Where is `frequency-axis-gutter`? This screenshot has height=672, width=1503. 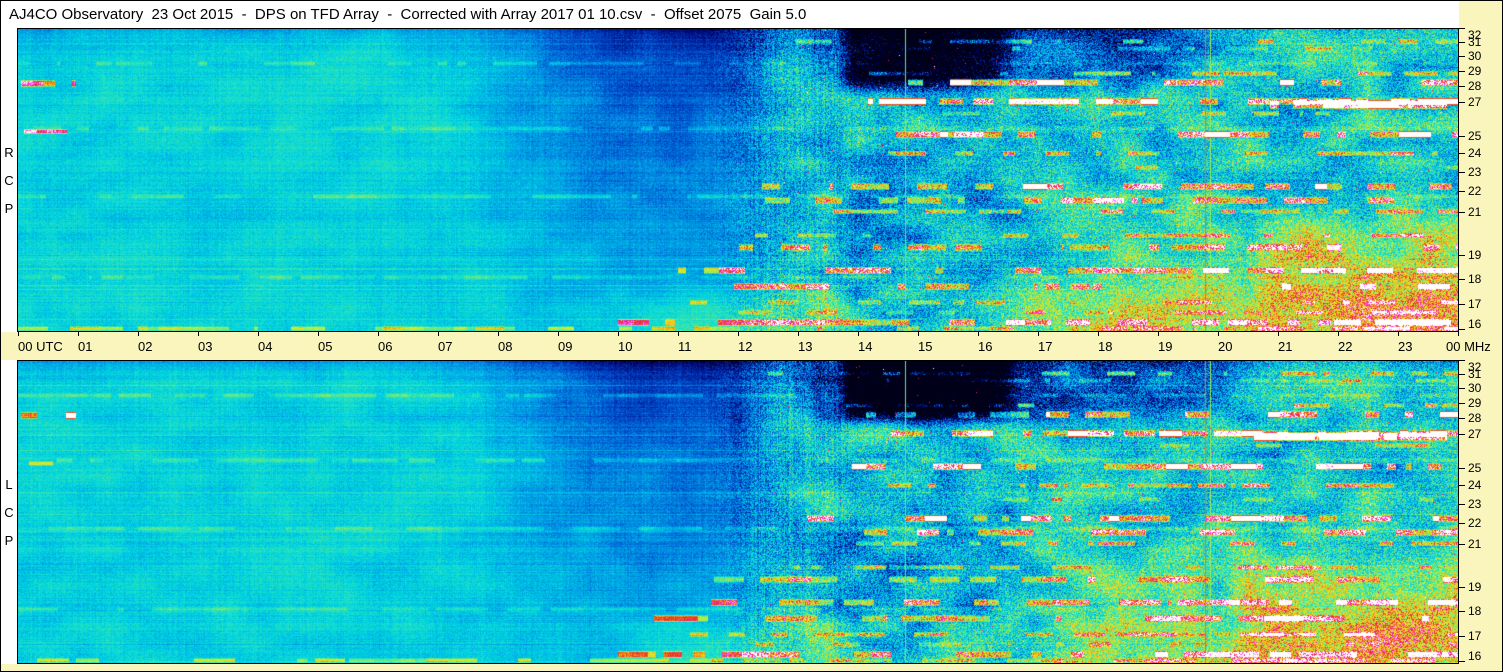
frequency-axis-gutter is located at coordinates (1480, 336).